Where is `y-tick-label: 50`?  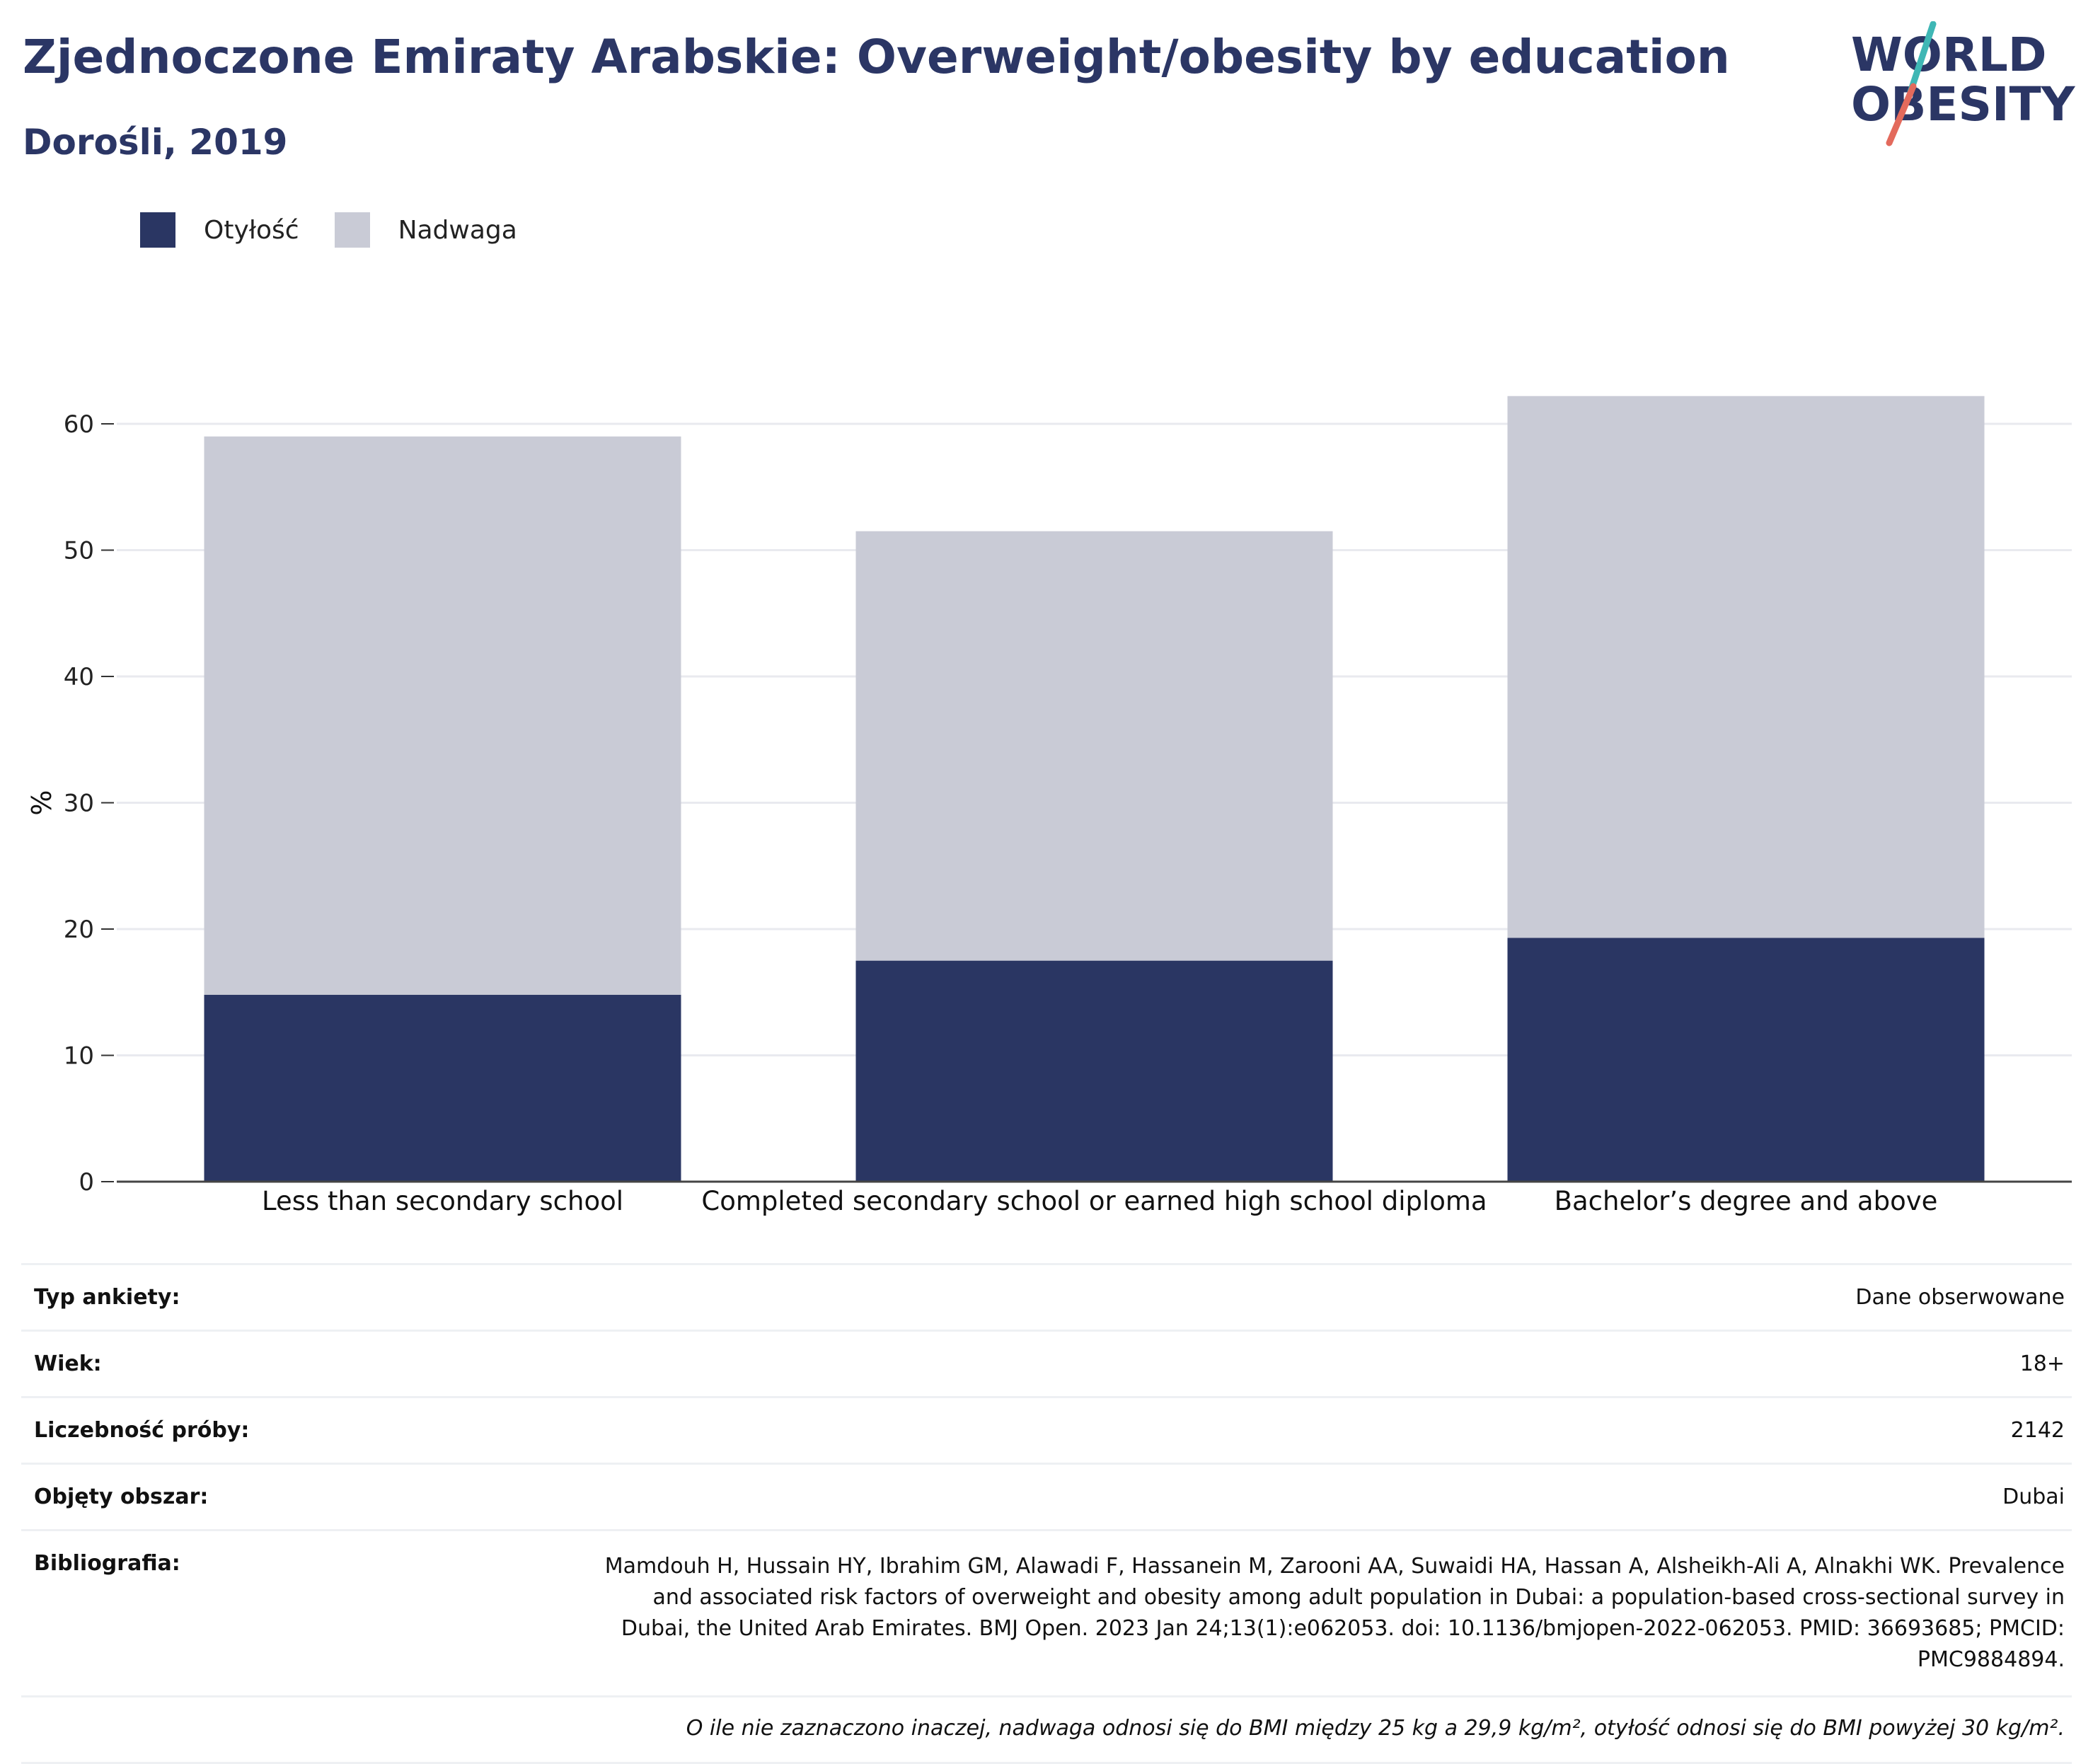
y-tick-label: 50 is located at coordinates (79, 551).